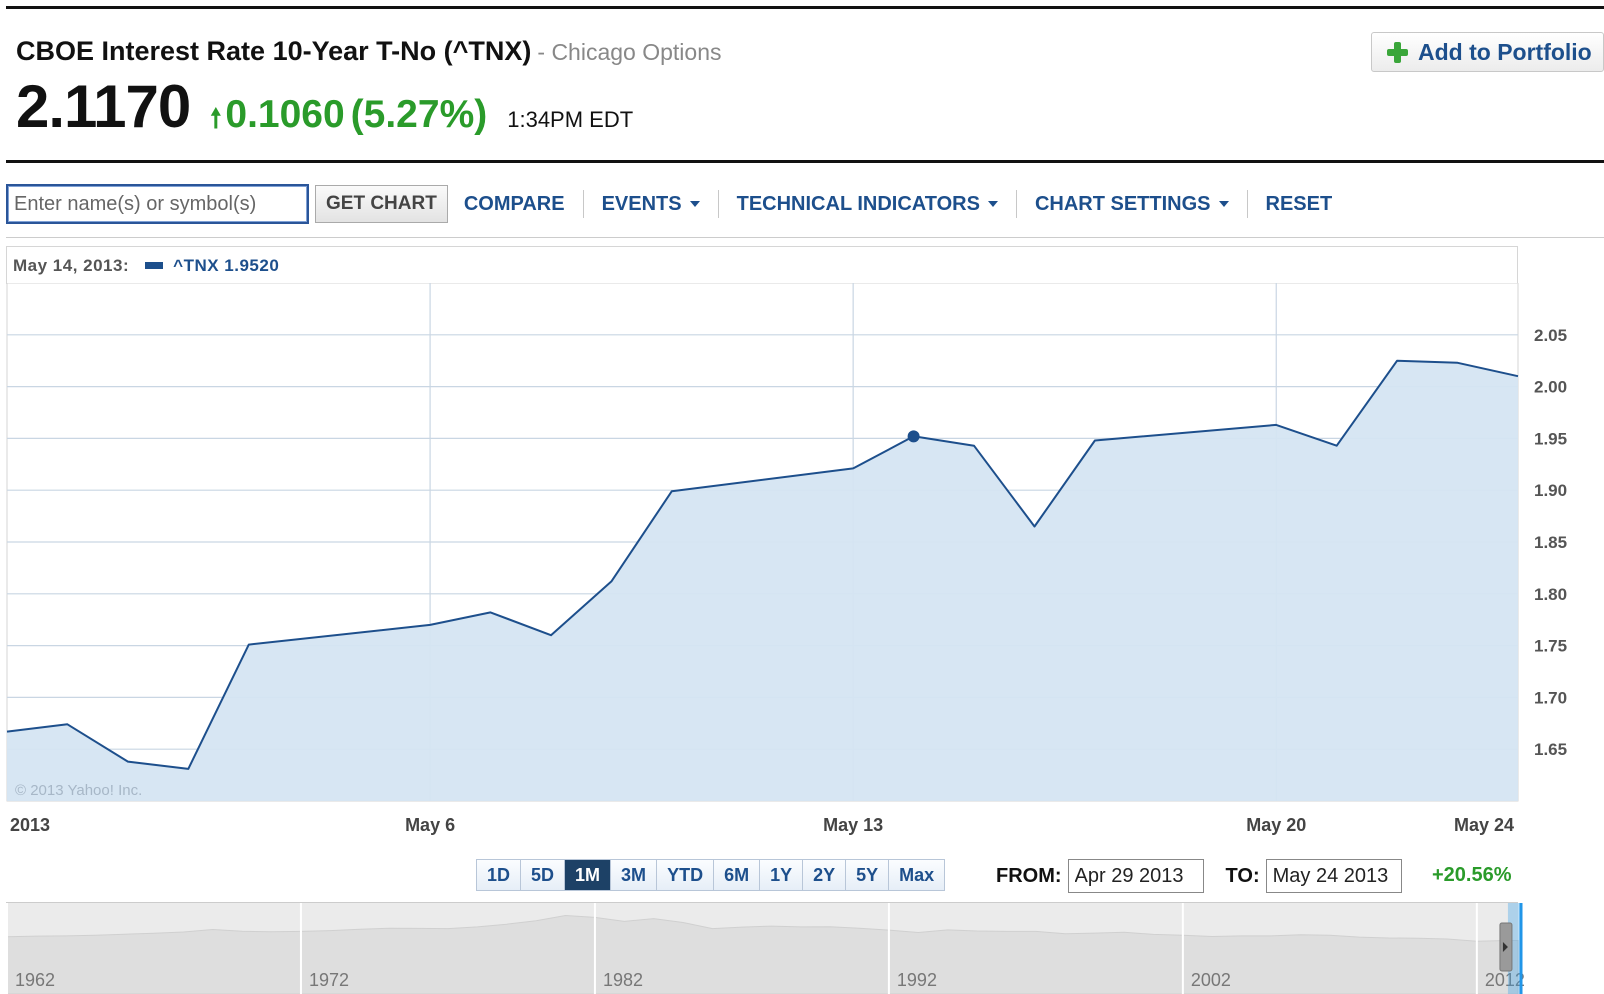 Image resolution: width=1604 pixels, height=994 pixels. I want to click on get-chart-button: GET CHART, so click(381, 204).